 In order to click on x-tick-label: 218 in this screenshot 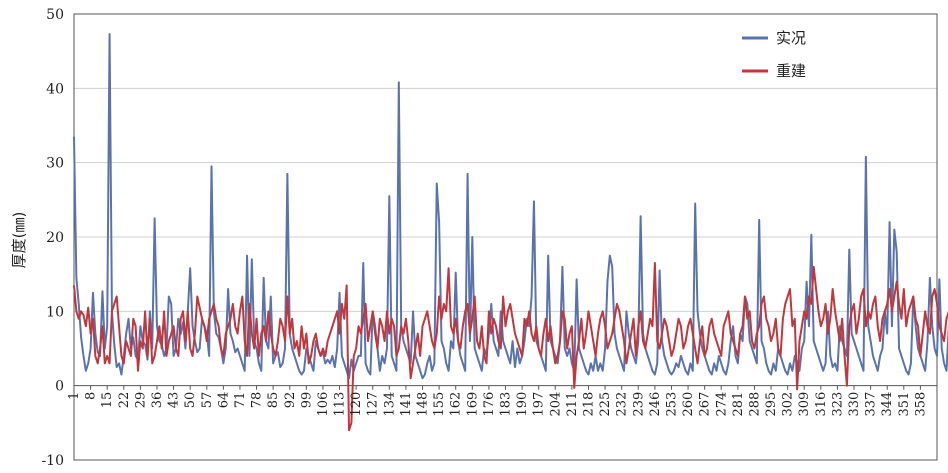, I will do `click(588, 404)`.